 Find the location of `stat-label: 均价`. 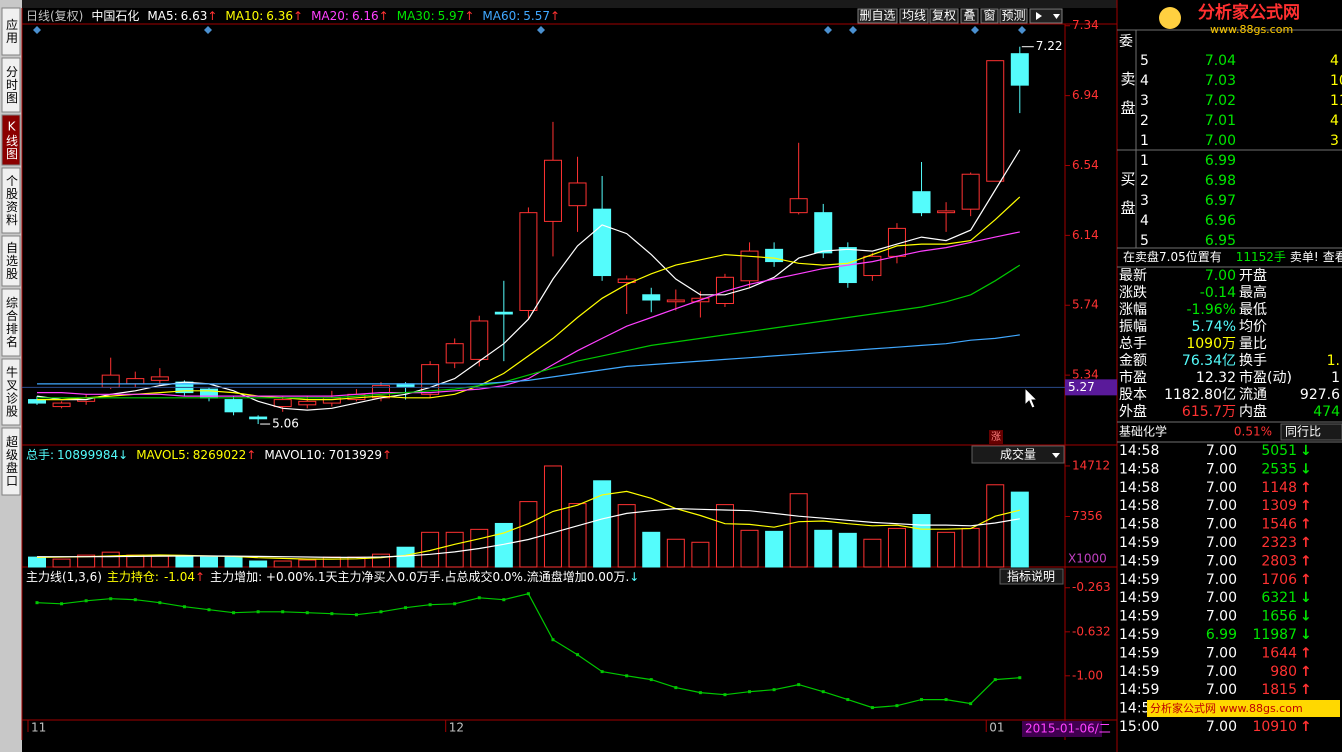

stat-label: 均价 is located at coordinates (1253, 327).